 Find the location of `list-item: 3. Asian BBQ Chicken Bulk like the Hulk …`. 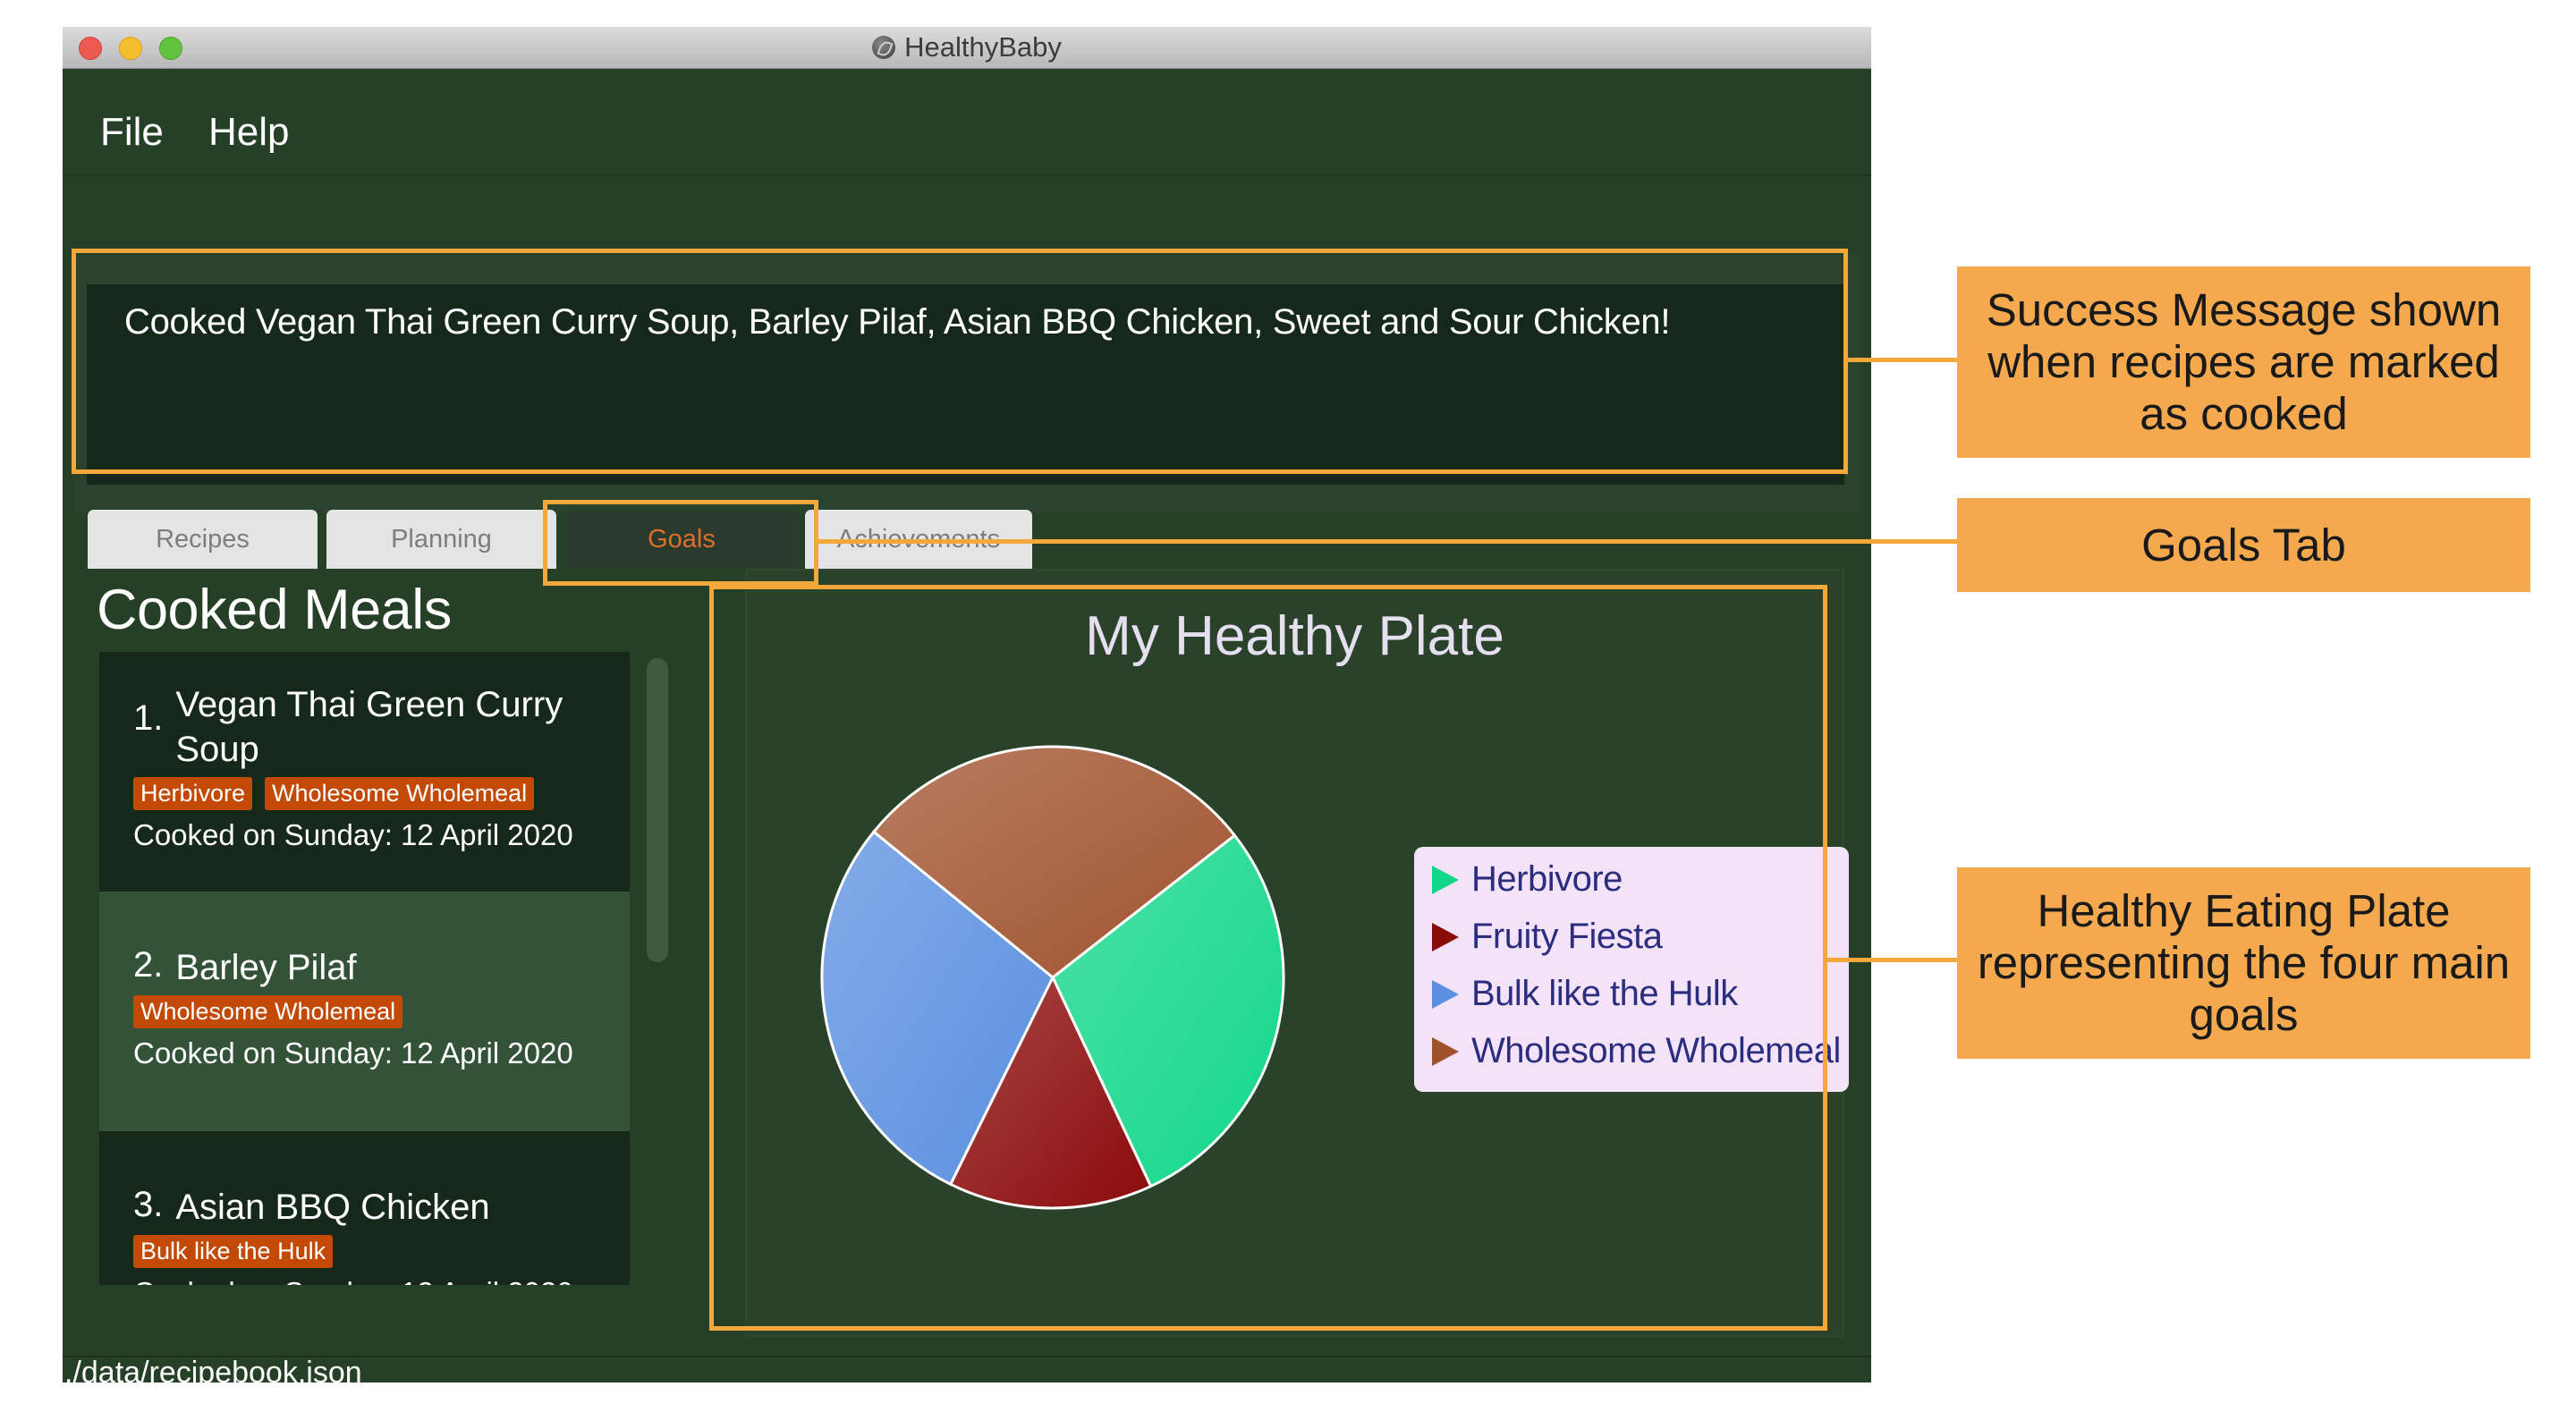

list-item: 3. Asian BBQ Chicken Bulk like the Hulk … is located at coordinates (364, 1208).